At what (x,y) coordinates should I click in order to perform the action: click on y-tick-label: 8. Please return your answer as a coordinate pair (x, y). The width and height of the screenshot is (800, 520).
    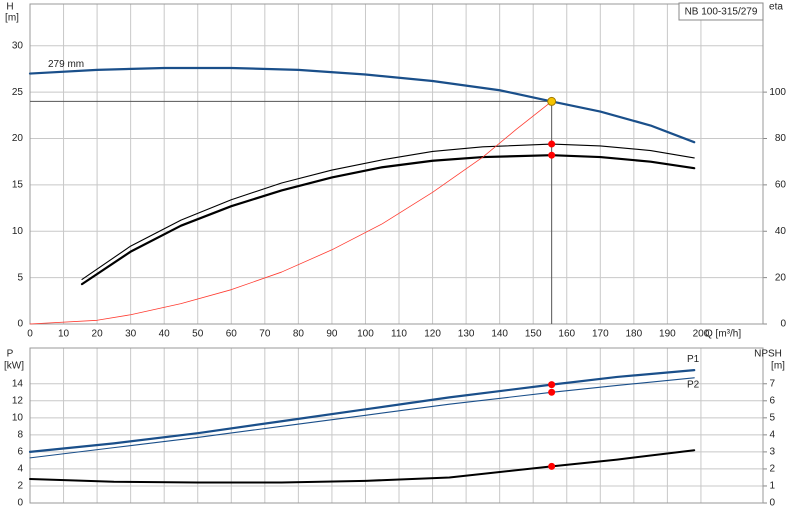
    Looking at the image, I should click on (20, 435).